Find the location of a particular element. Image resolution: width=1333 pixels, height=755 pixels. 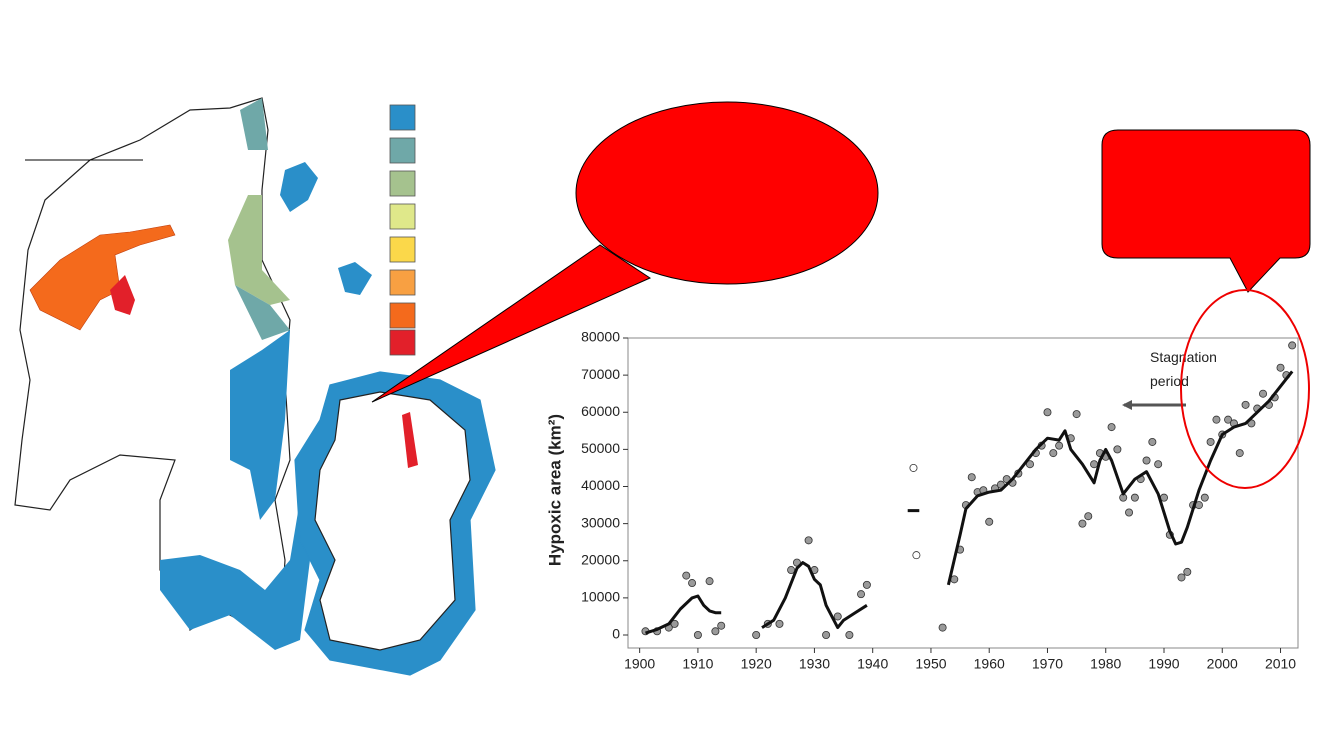

x-tick-label: 1990 is located at coordinates (1163, 664).